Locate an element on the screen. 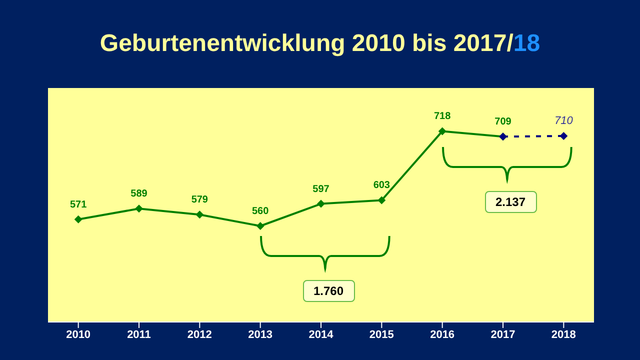  data-label: 709 is located at coordinates (503, 122).